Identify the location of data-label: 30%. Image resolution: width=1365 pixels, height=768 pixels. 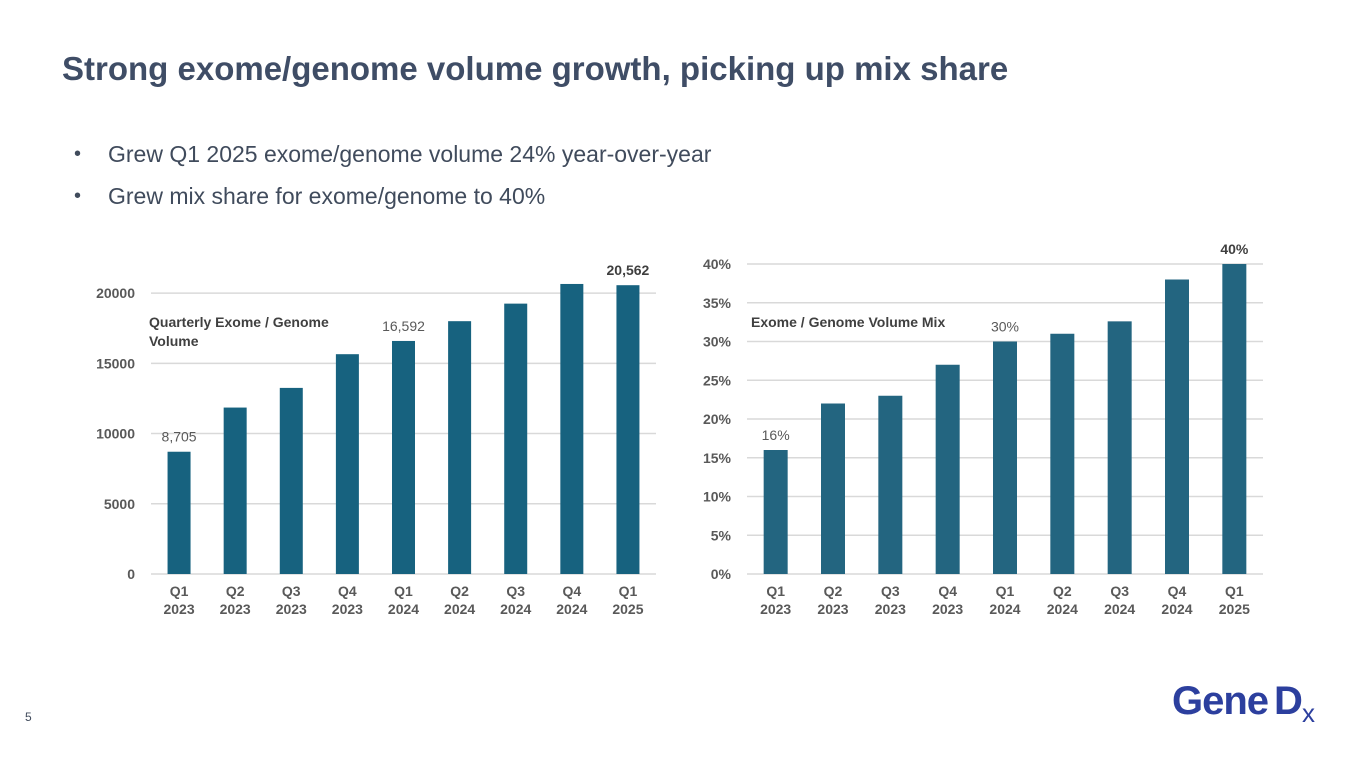
(1005, 327).